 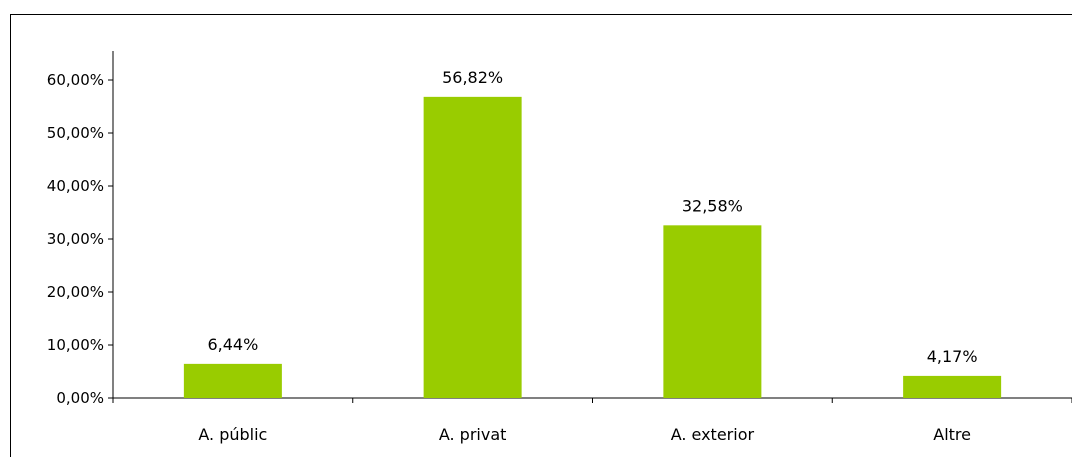 I want to click on x-category-label: Altre, so click(x=952, y=434).